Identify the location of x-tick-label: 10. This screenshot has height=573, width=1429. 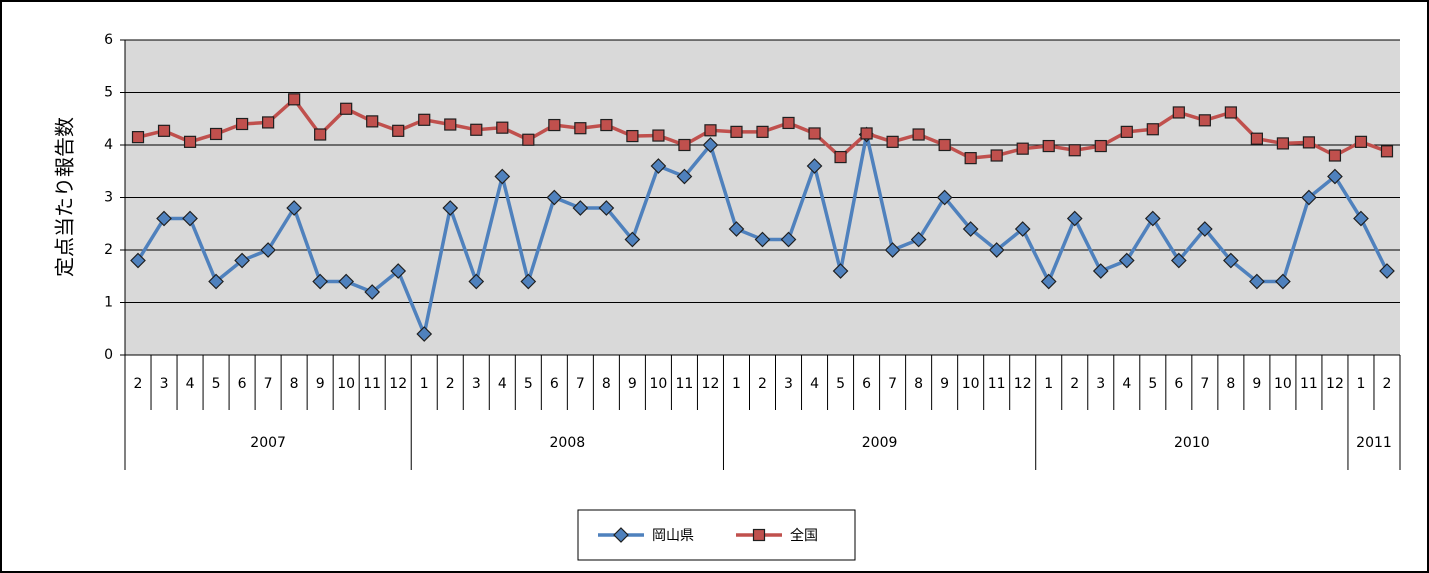
(346, 384).